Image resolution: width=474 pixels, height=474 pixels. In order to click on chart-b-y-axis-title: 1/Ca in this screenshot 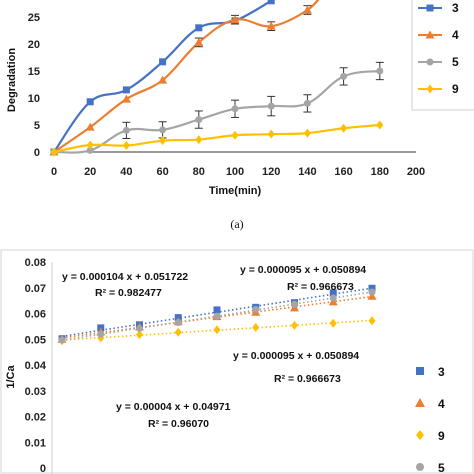, I will do `click(11, 377)`.